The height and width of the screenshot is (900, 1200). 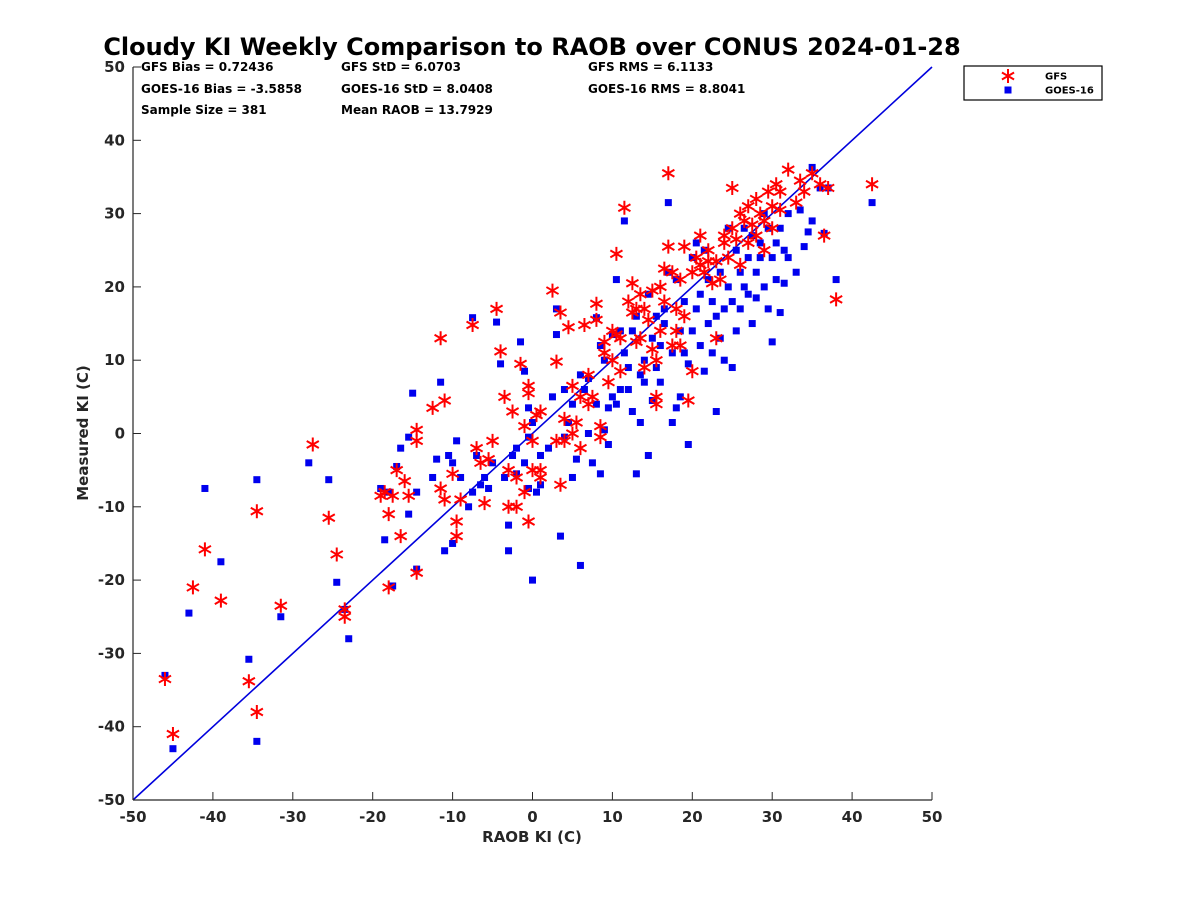 What do you see at coordinates (1056, 77) in the screenshot?
I see `legend-label: GFS` at bounding box center [1056, 77].